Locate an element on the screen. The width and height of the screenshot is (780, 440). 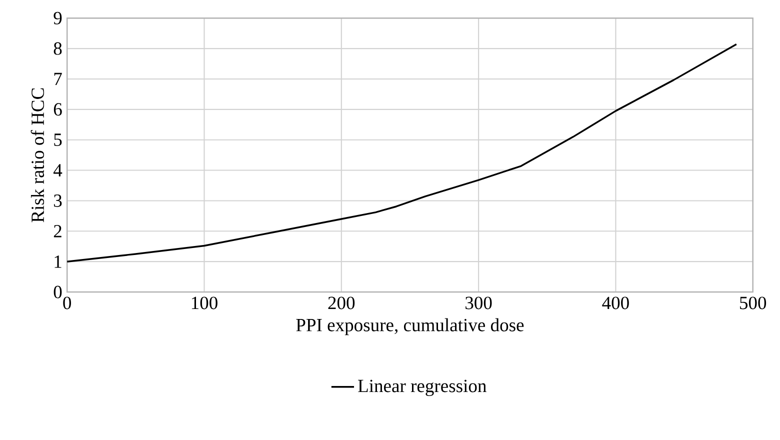
x-tick-label: 200 is located at coordinates (341, 303).